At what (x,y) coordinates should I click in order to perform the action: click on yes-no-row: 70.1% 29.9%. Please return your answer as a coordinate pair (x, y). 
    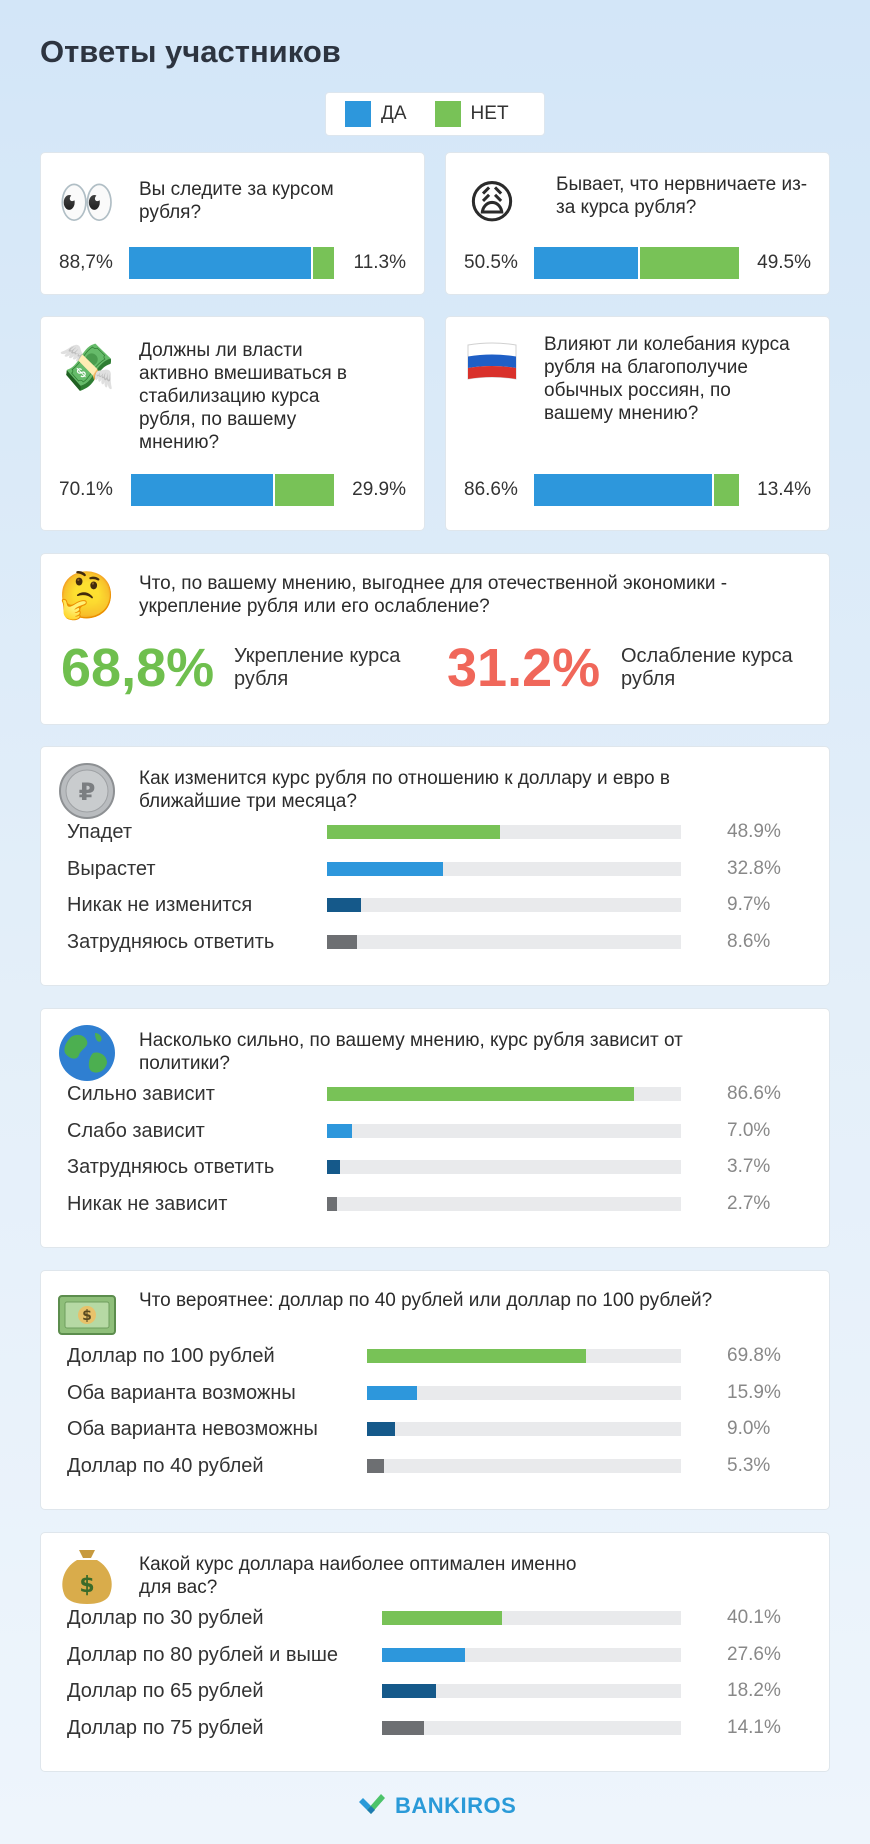
    Looking at the image, I should click on (232, 490).